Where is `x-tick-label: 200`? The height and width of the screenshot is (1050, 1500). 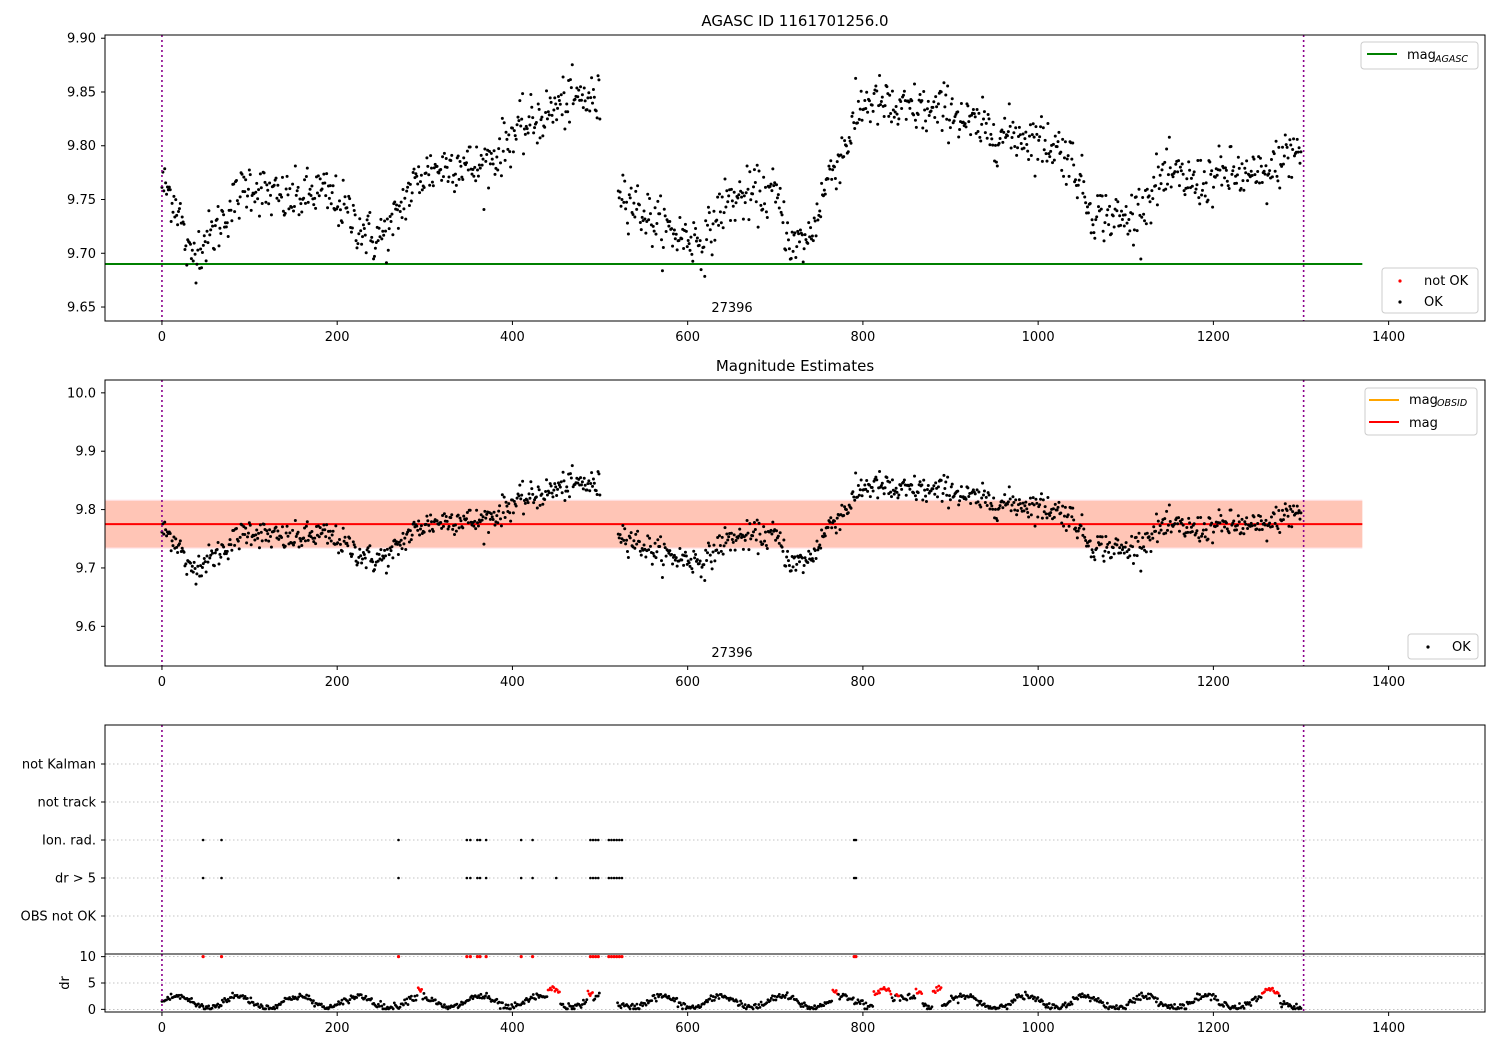 x-tick-label: 200 is located at coordinates (337, 682).